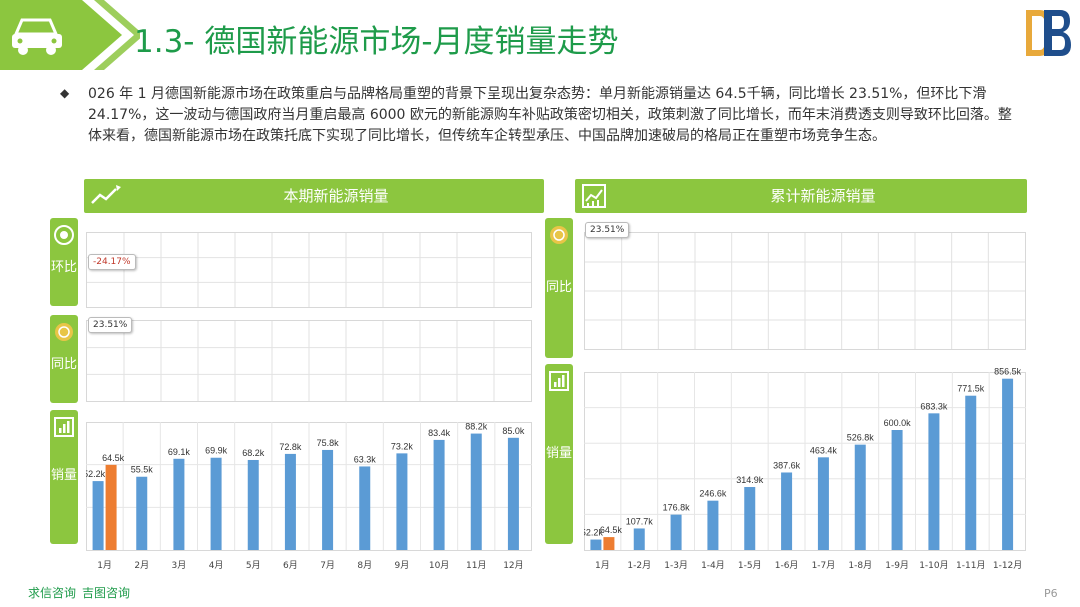  I want to click on x-tick-label-10: 10月, so click(439, 565).